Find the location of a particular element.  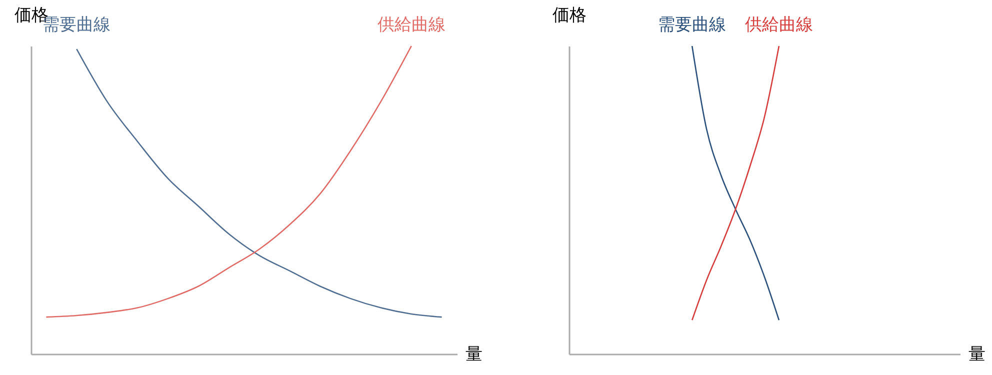

series-label: 需要曲線 is located at coordinates (692, 25).